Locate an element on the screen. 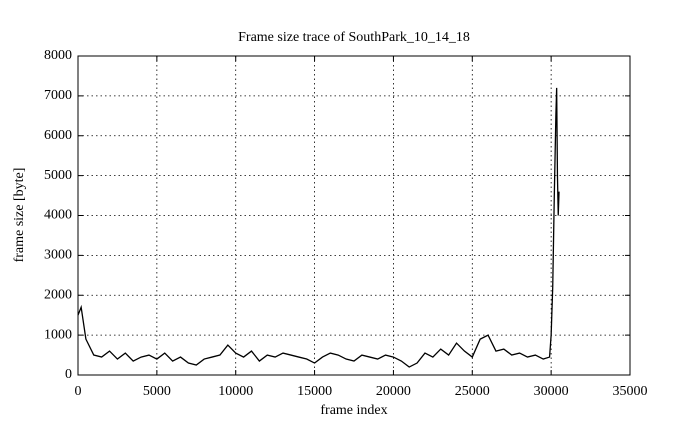 The width and height of the screenshot is (695, 434). x-axis-label: frame index is located at coordinates (353, 410).